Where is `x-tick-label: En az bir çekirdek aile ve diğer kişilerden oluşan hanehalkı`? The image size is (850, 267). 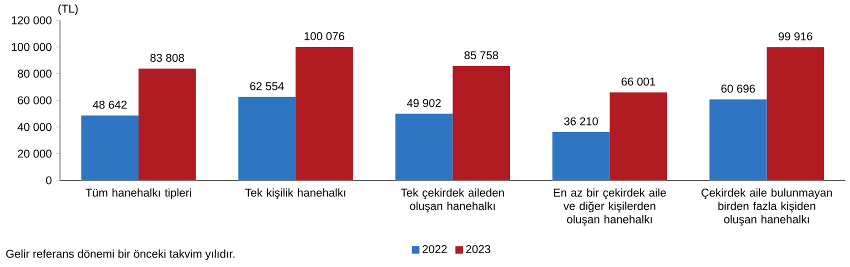
x-tick-label: En az bir çekirdek aile ve diğer kişilerden oluşan hanehalkı is located at coordinates (610, 207).